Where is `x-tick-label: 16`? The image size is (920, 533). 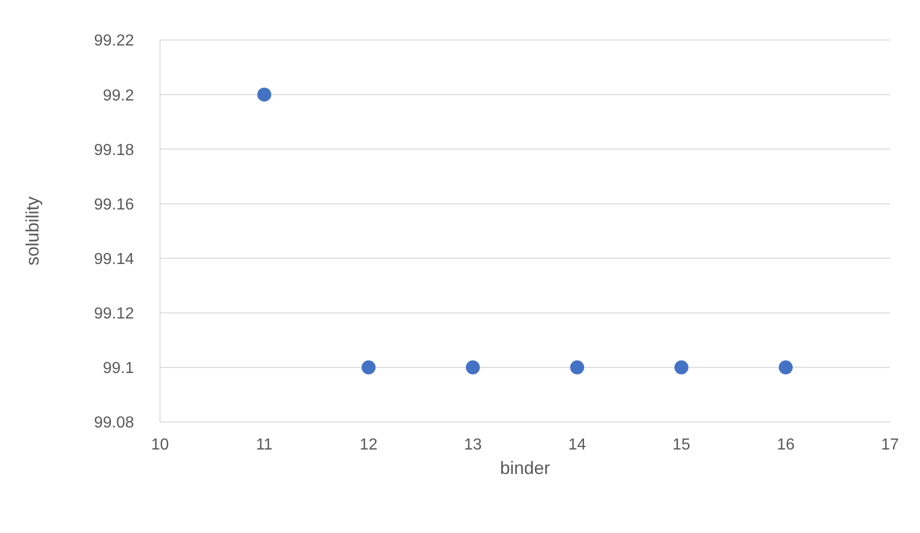 x-tick-label: 16 is located at coordinates (785, 445).